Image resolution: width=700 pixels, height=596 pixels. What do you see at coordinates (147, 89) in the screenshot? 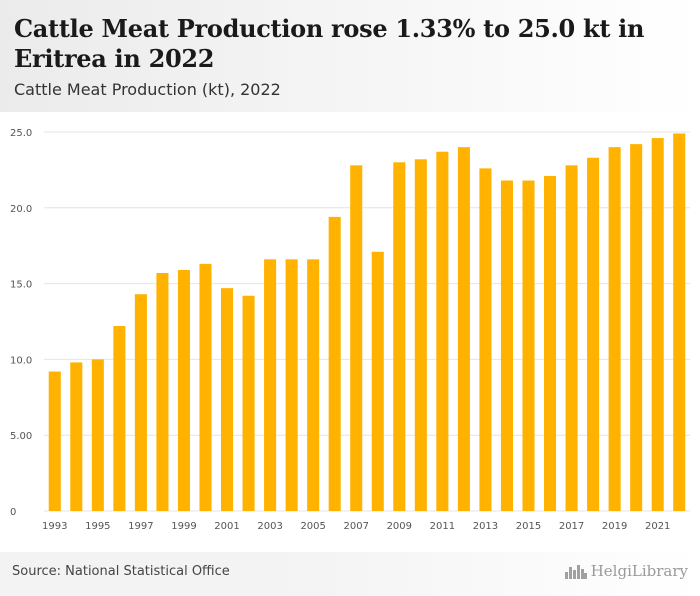
I see `chart-subtitle: Cattle Meat Production (kt), 2022` at bounding box center [147, 89].